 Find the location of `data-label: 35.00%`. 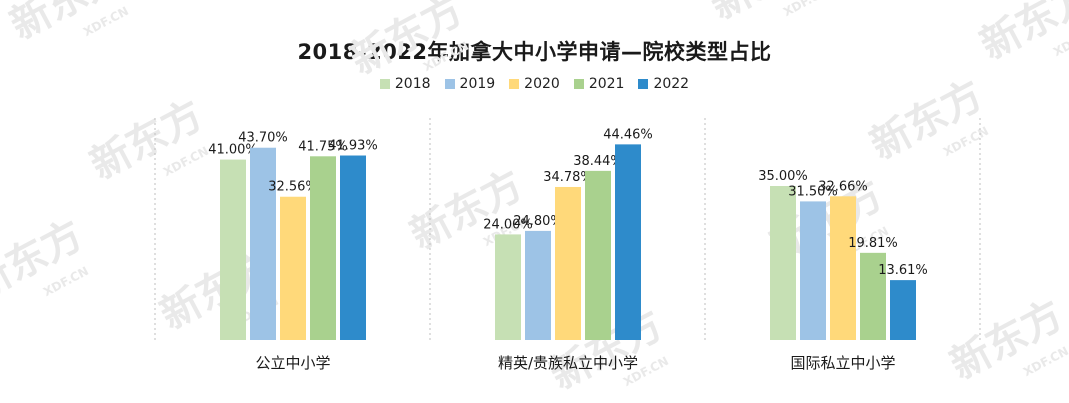

data-label: 35.00% is located at coordinates (783, 176).